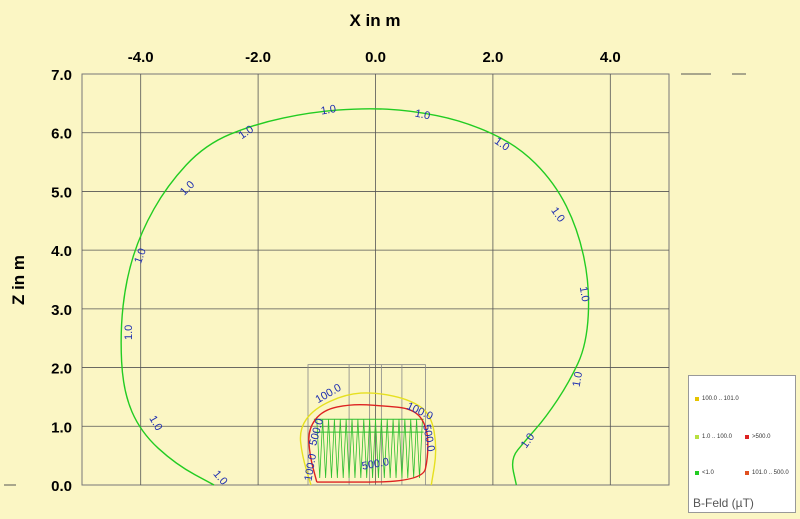  I want to click on y-axis-label: Z in m, so click(18, 280).